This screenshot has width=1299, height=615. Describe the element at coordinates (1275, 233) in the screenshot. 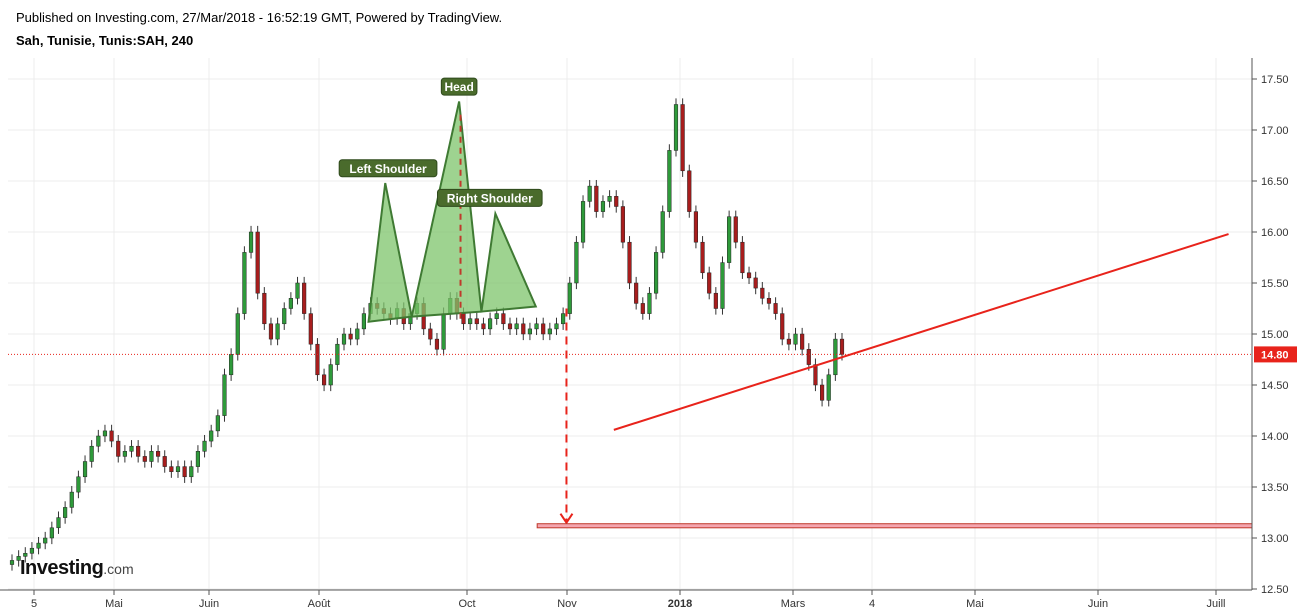

I see `y-tick-label: 16.00` at that location.